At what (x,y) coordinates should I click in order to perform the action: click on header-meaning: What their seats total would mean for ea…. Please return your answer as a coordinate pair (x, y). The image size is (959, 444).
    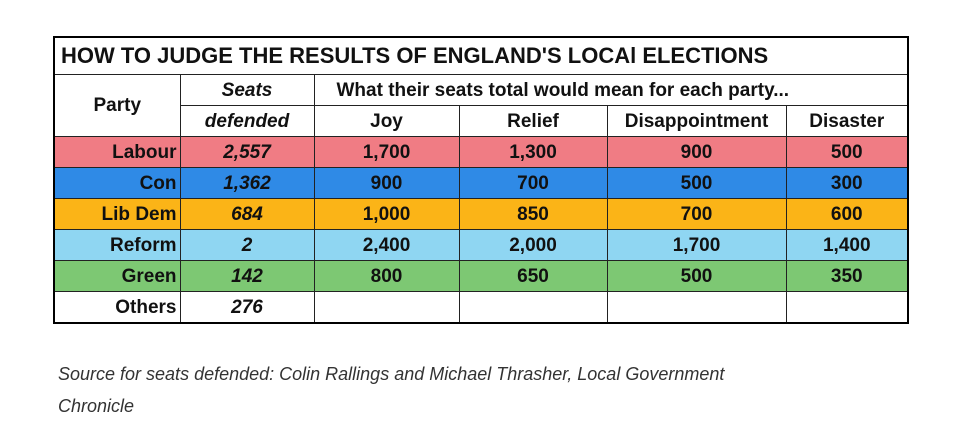
    Looking at the image, I should click on (611, 90).